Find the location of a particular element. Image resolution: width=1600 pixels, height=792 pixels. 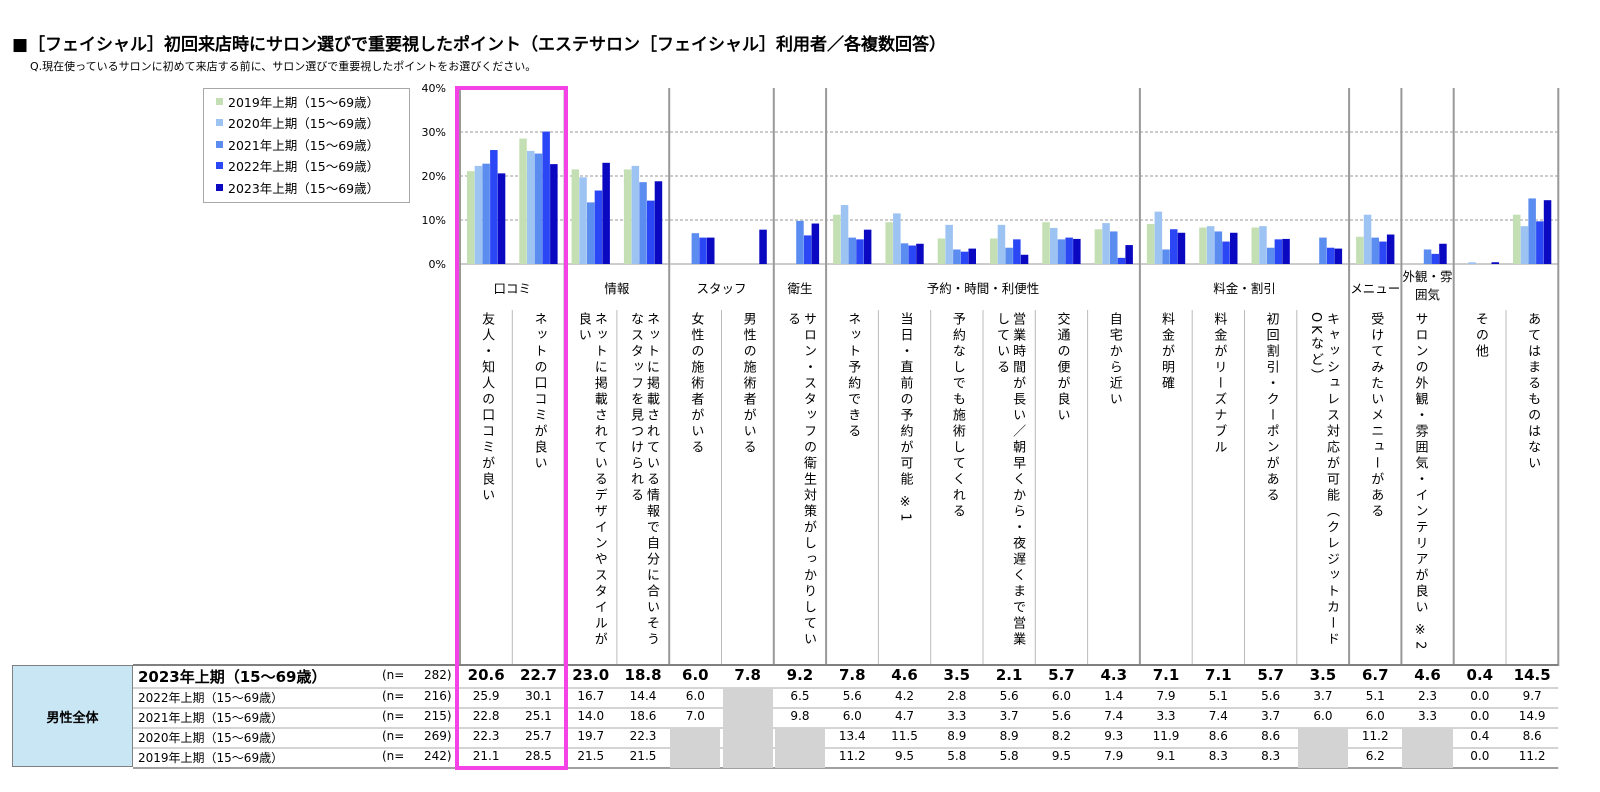

table-cell: 6.5 is located at coordinates (800, 696).